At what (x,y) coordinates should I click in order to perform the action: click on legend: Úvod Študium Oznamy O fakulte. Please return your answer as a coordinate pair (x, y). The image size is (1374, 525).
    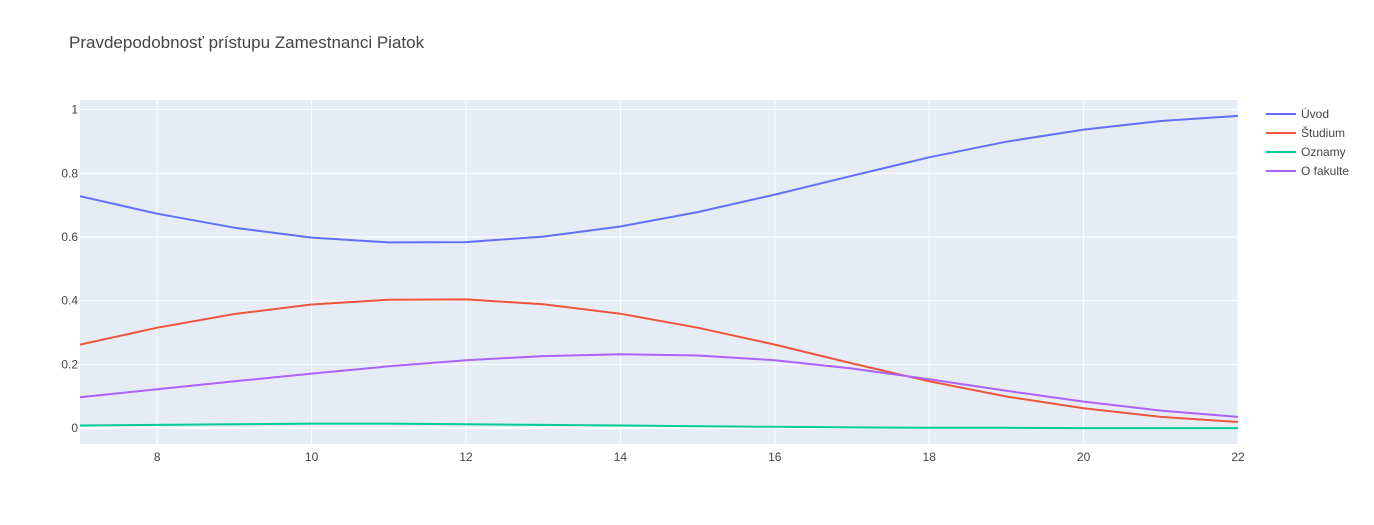
    Looking at the image, I should click on (1307, 142).